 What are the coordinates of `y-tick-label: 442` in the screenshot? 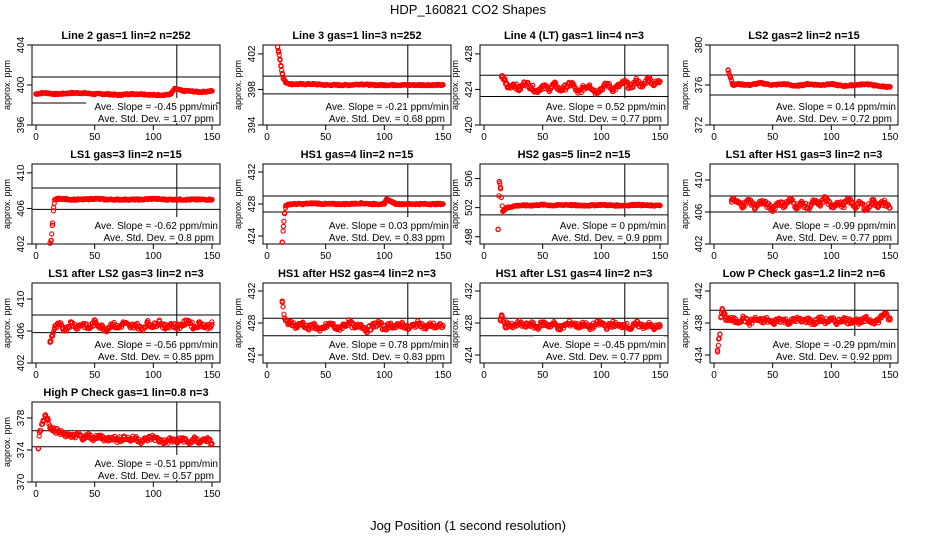 It's located at (699, 290).